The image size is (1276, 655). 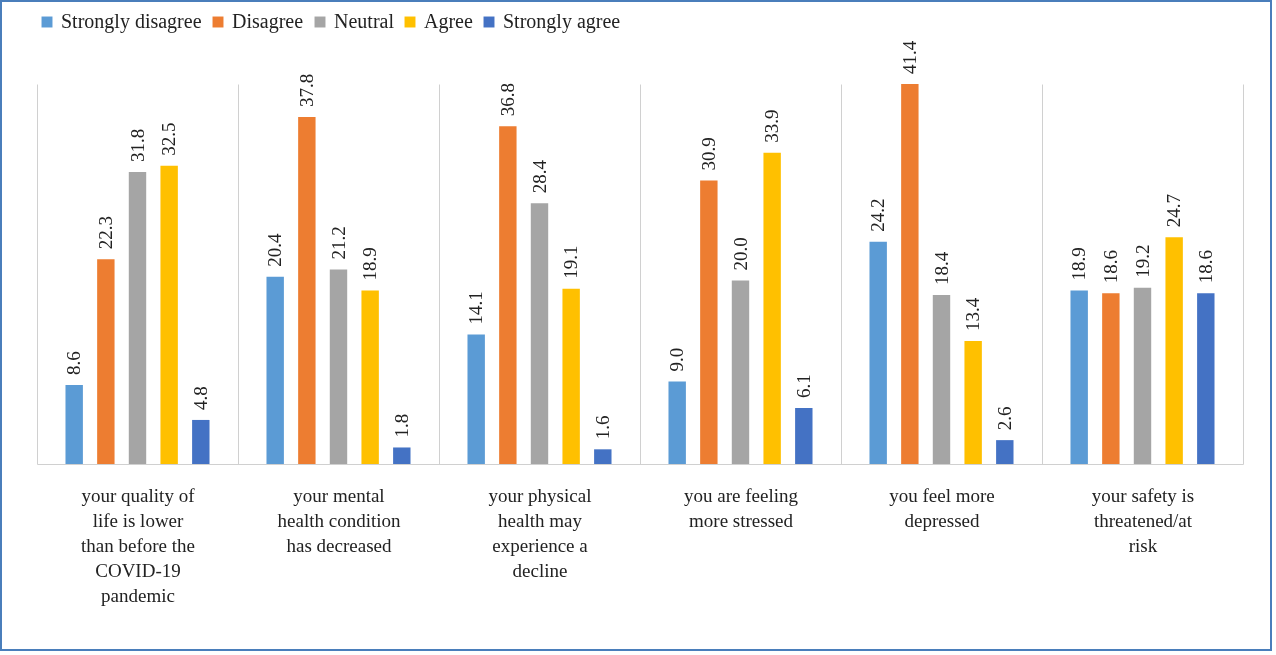 What do you see at coordinates (339, 520) in the screenshot?
I see `x-tick-label: your mental health condition has decreased` at bounding box center [339, 520].